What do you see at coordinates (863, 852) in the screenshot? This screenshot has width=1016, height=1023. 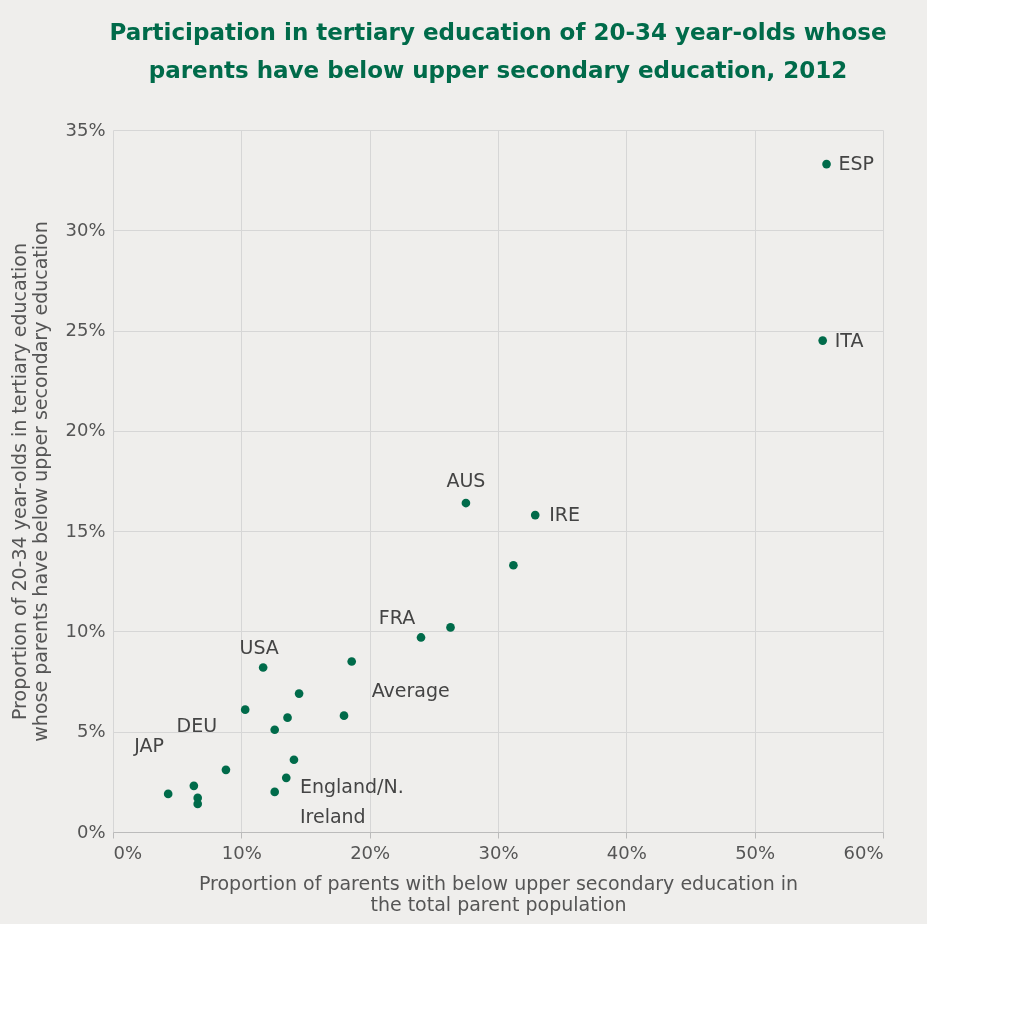 I see `x-tick-label: 60%` at bounding box center [863, 852].